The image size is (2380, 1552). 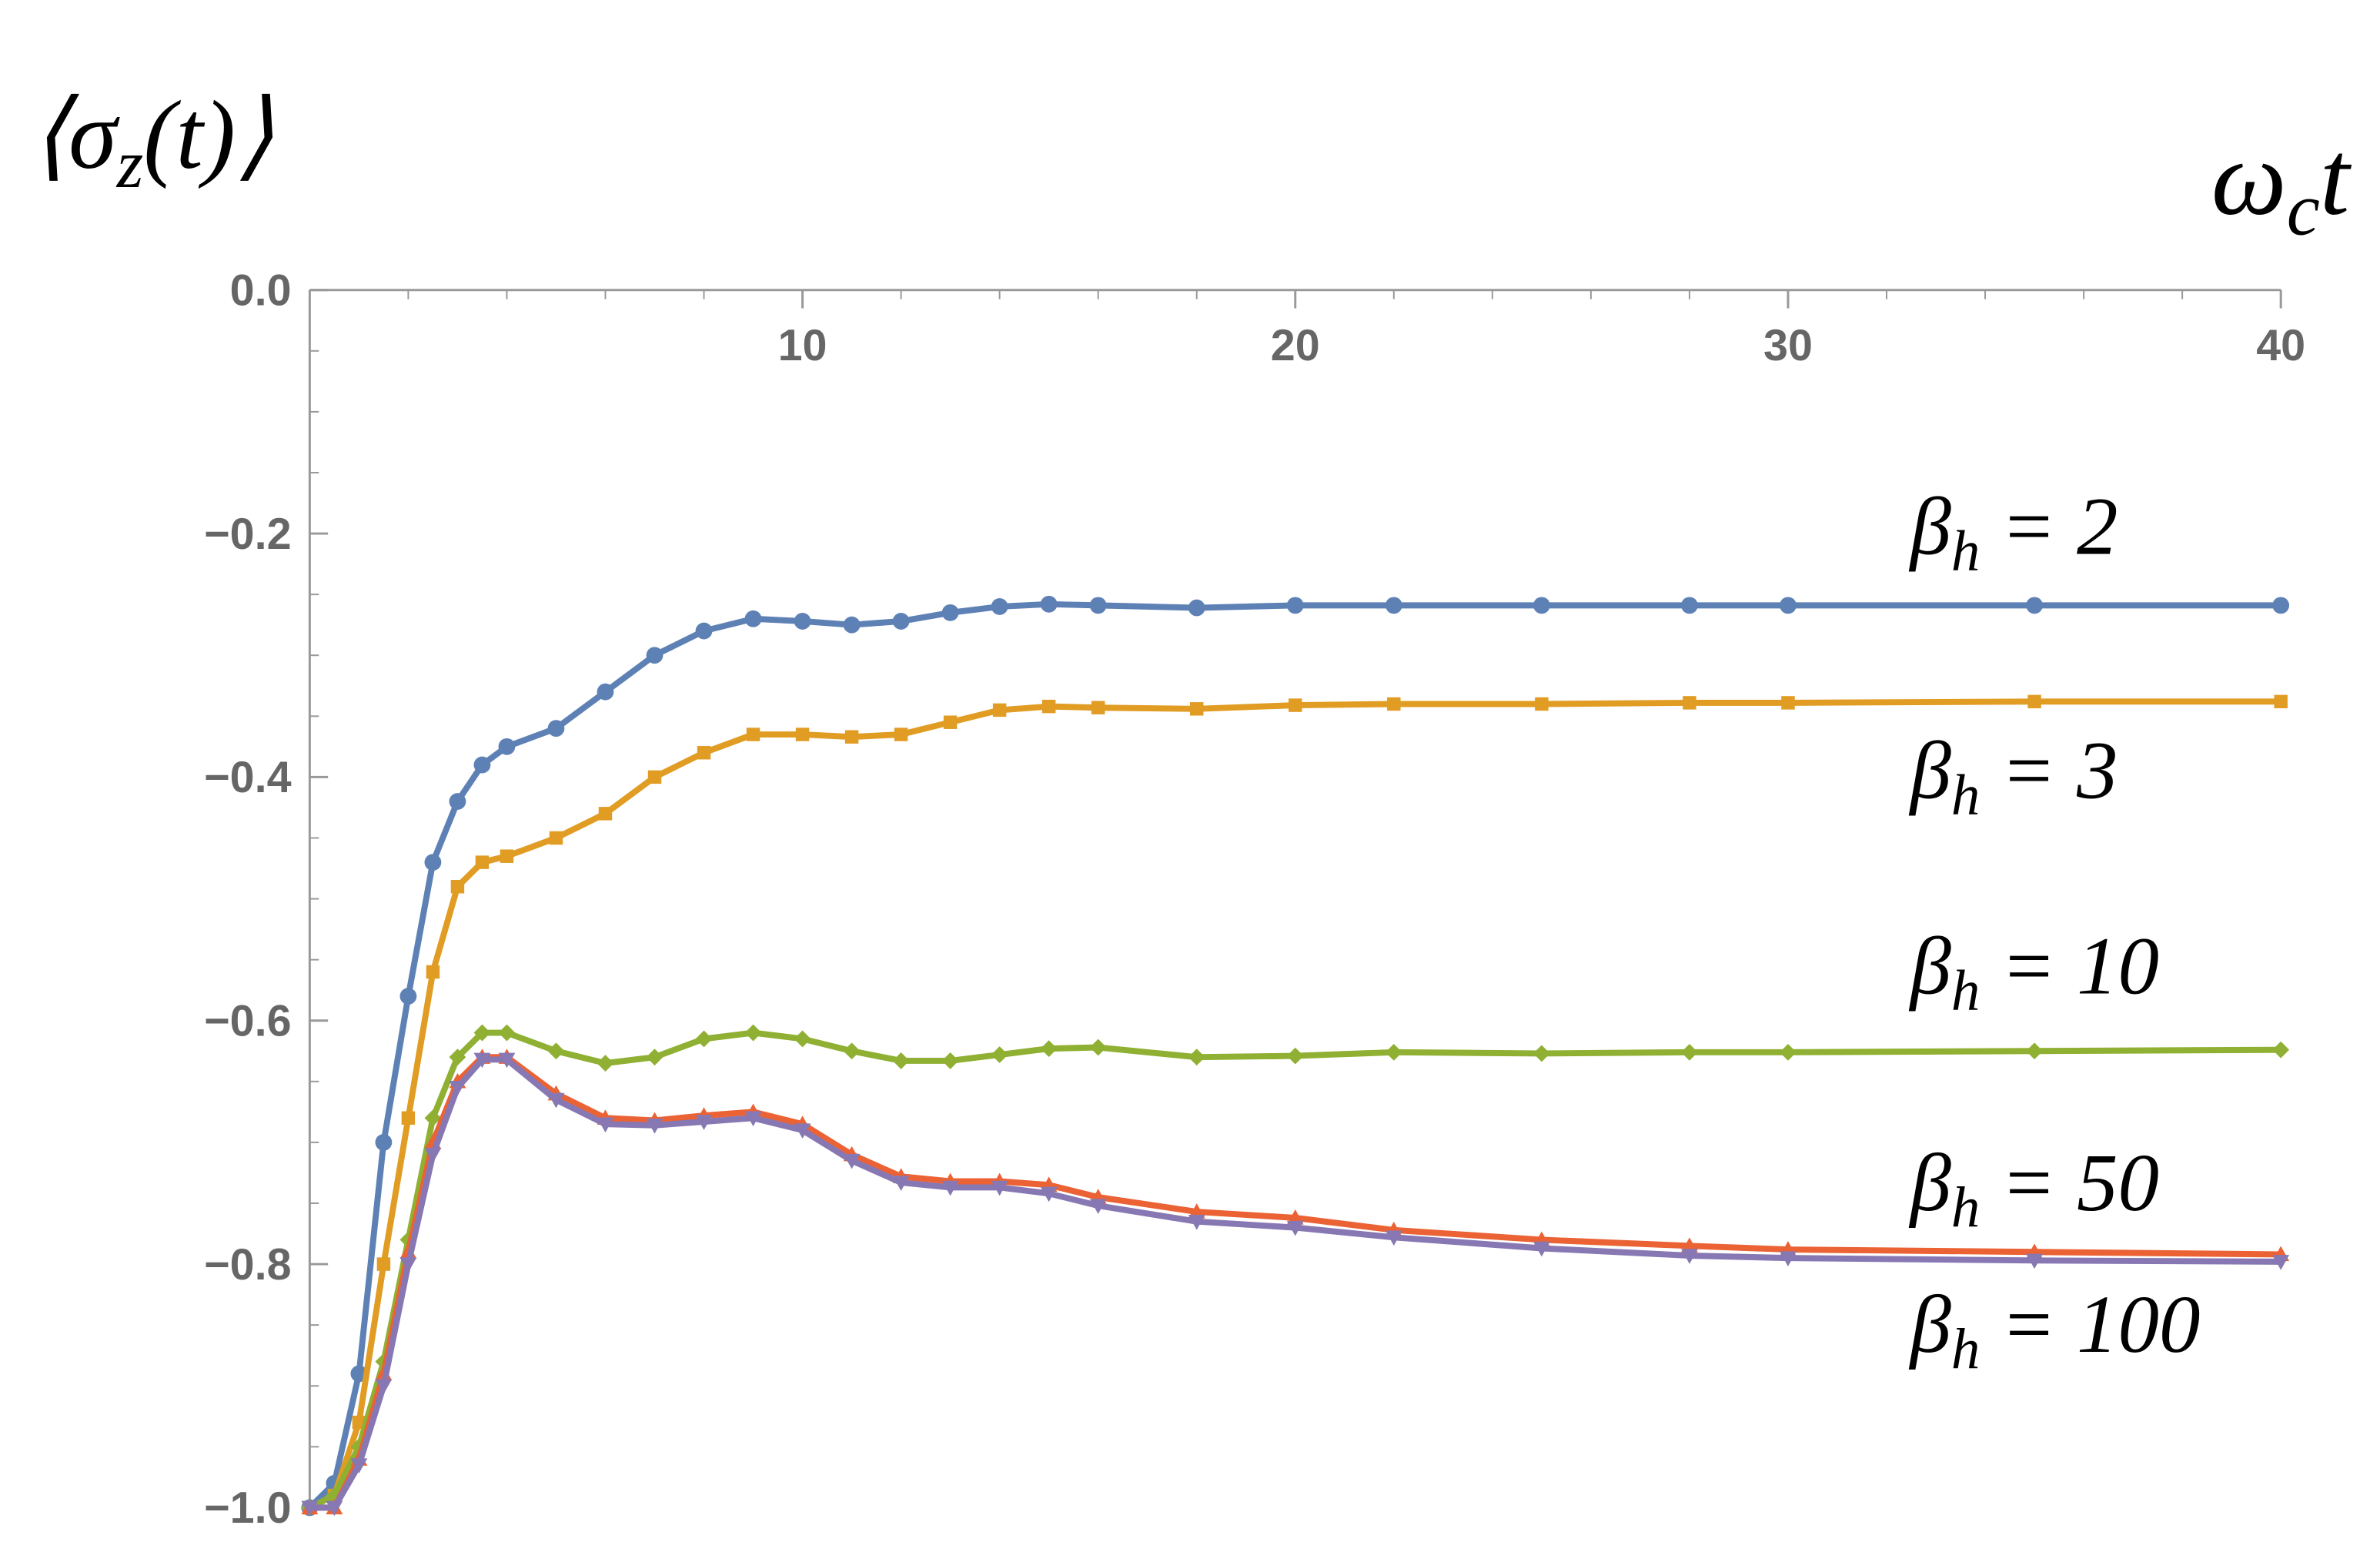 What do you see at coordinates (248, 777) in the screenshot?
I see `y-tick-label: −0.4` at bounding box center [248, 777].